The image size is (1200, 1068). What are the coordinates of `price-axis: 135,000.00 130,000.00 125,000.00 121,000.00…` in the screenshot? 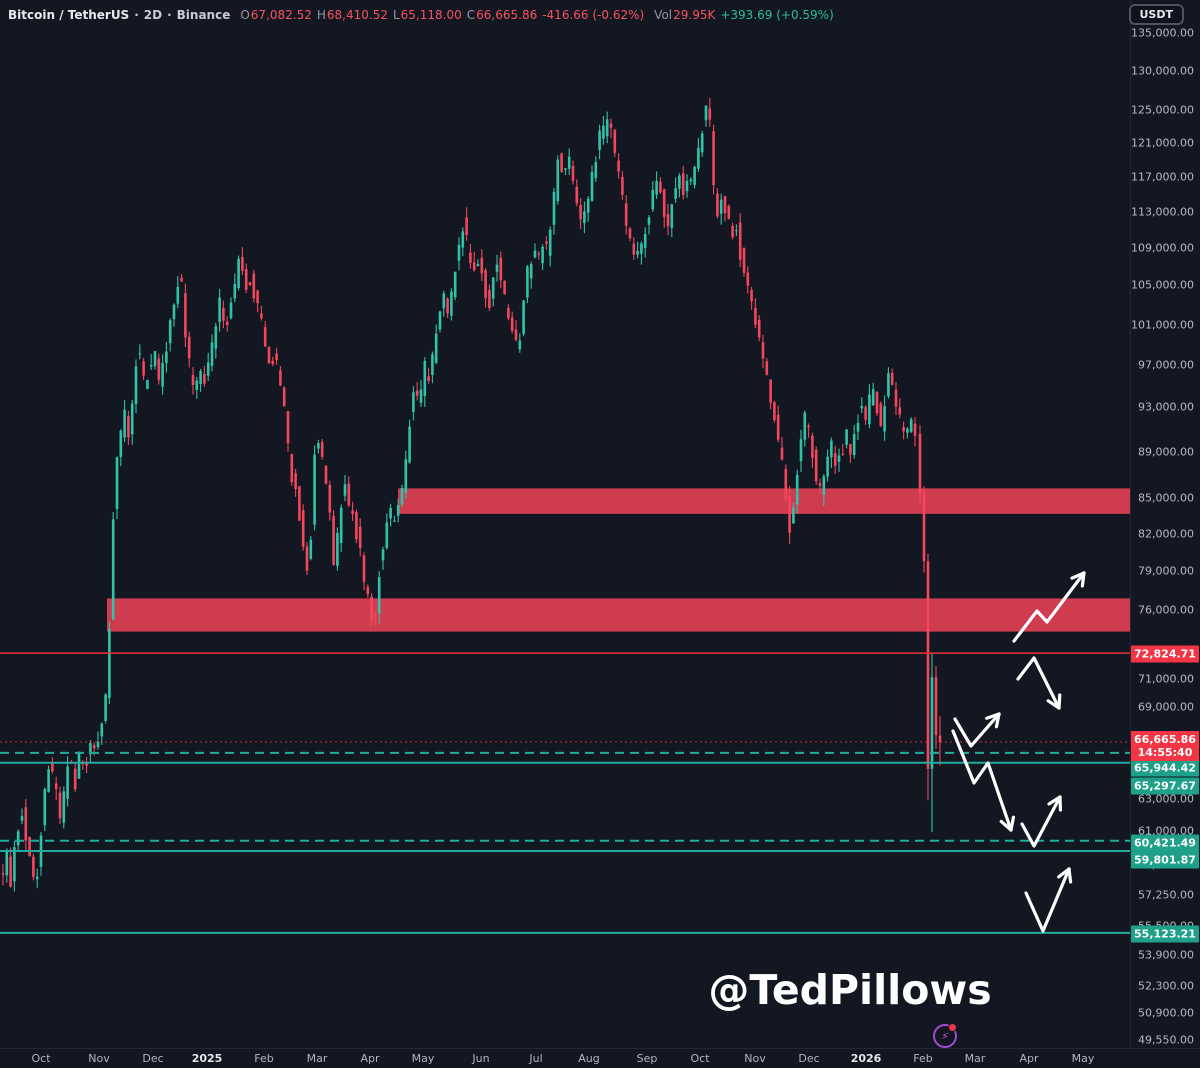 It's located at (1165, 524).